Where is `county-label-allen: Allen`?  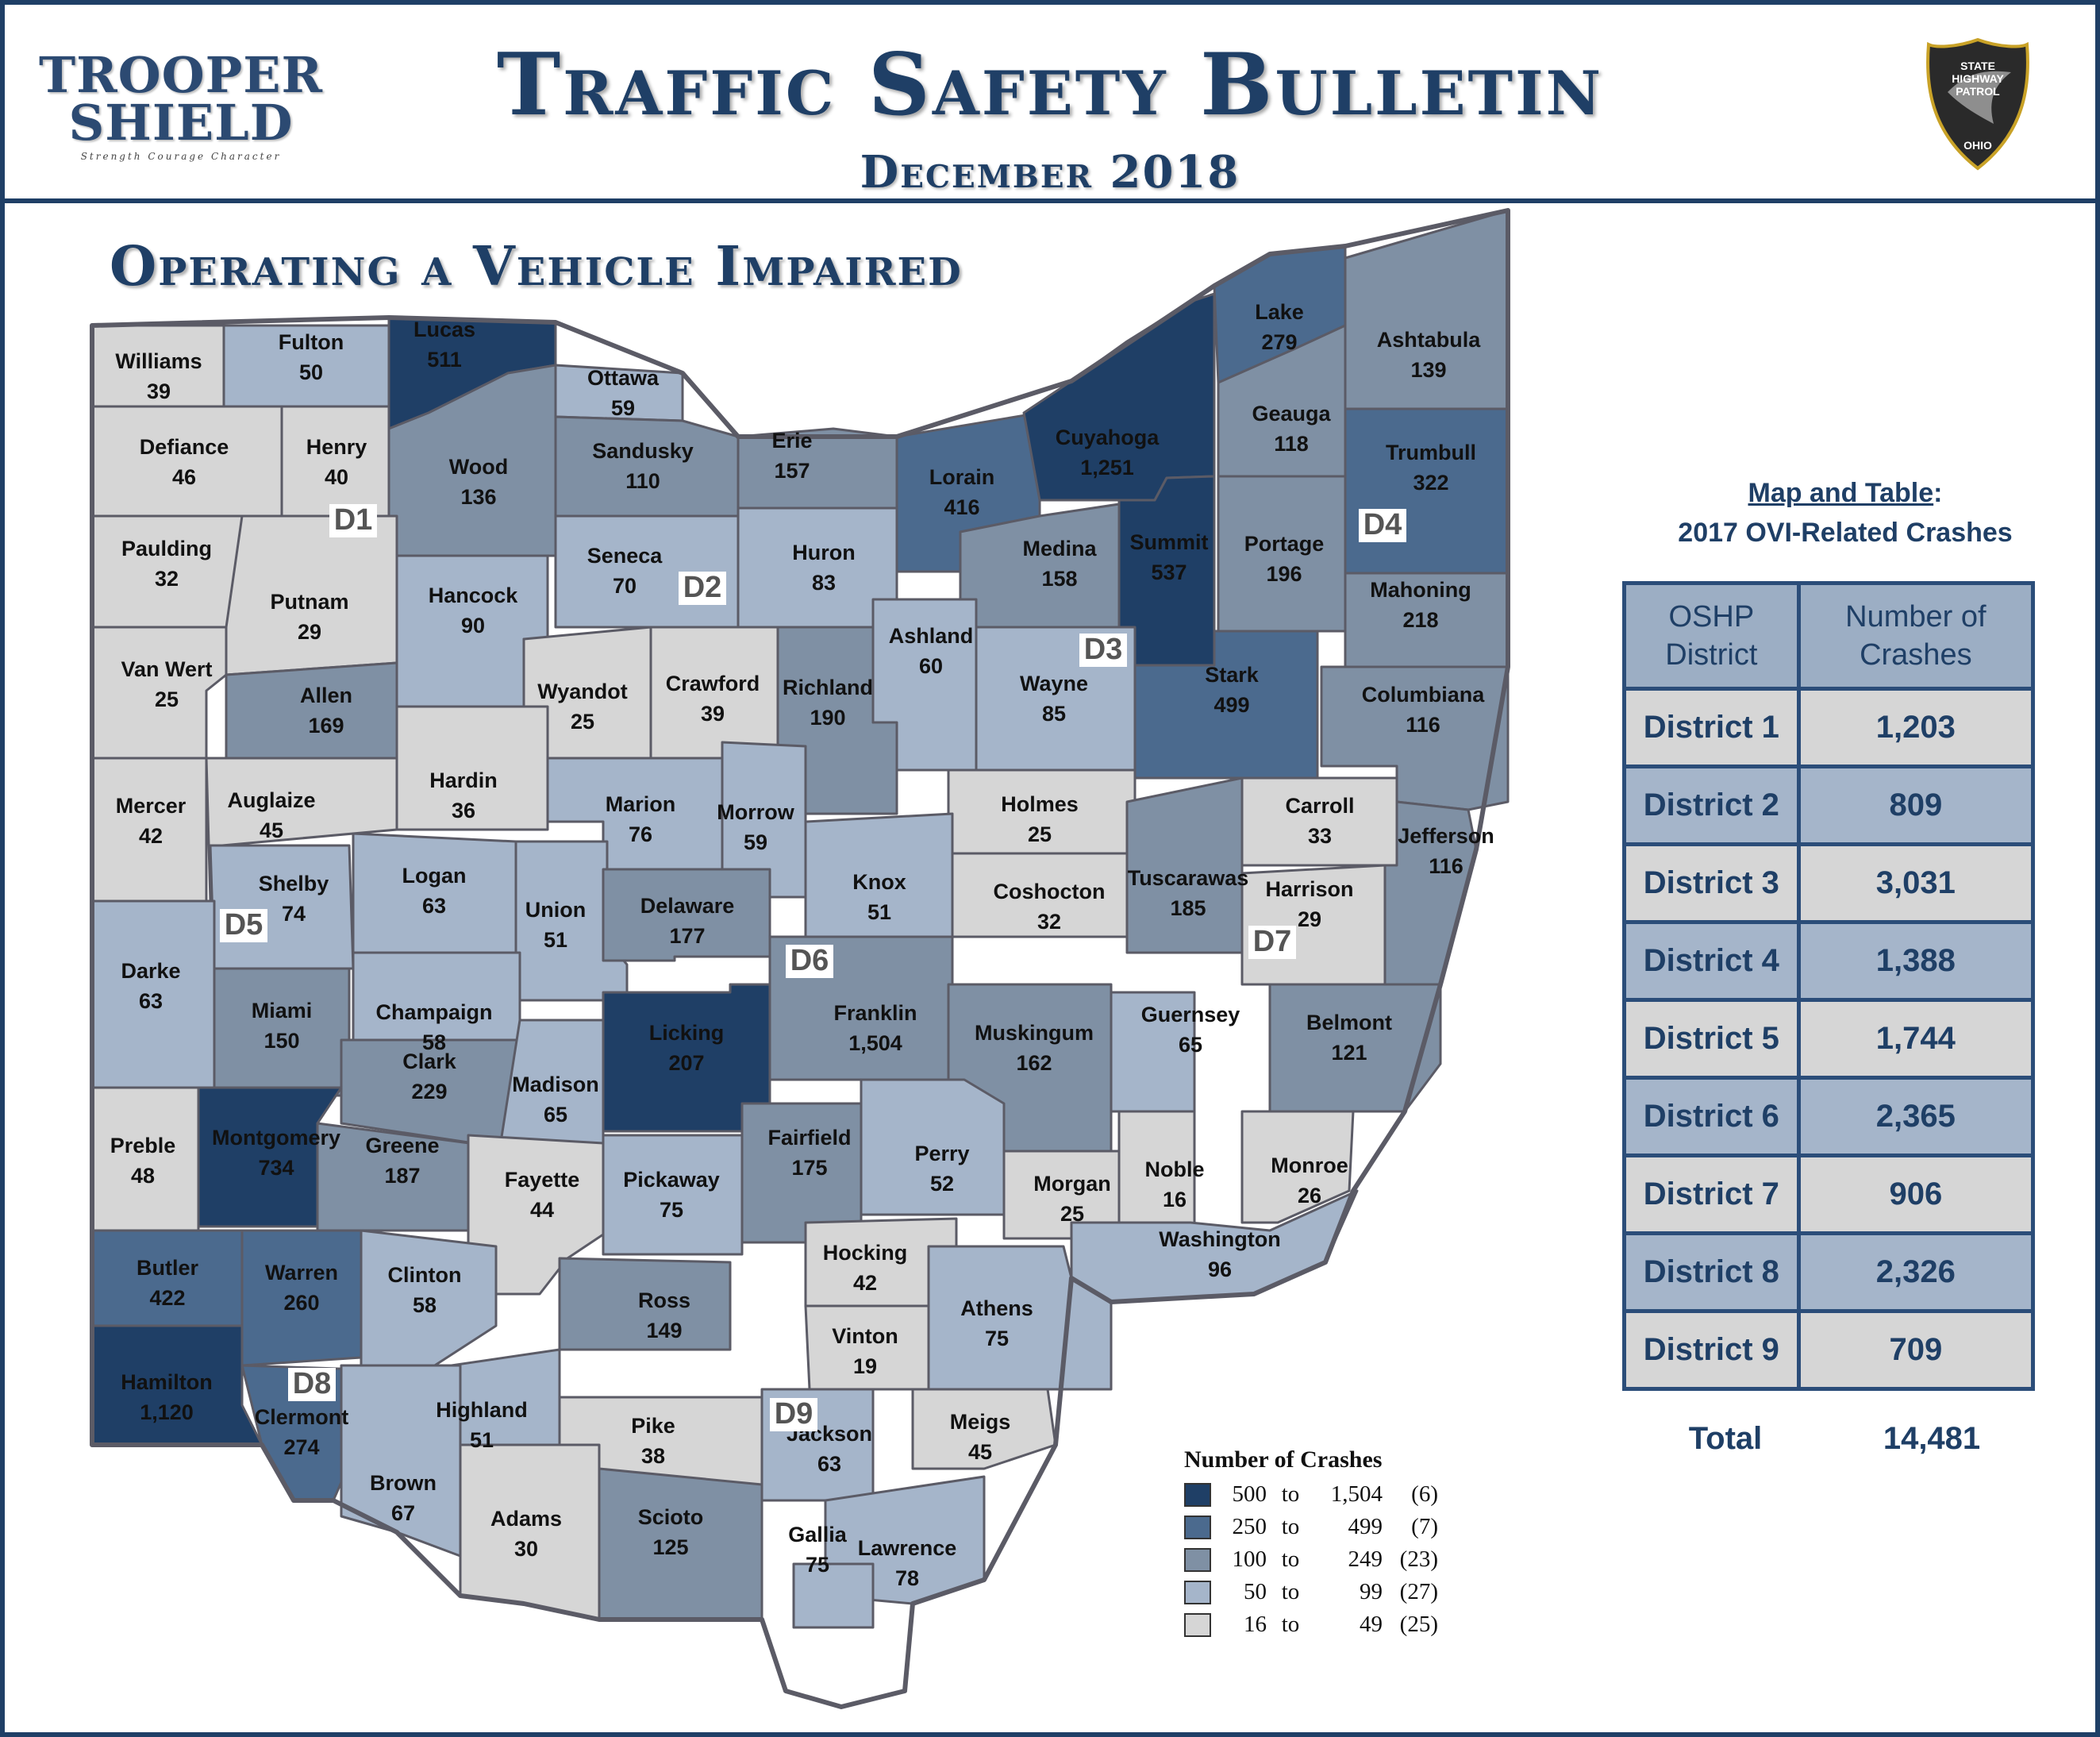
county-label-allen: Allen is located at coordinates (326, 695).